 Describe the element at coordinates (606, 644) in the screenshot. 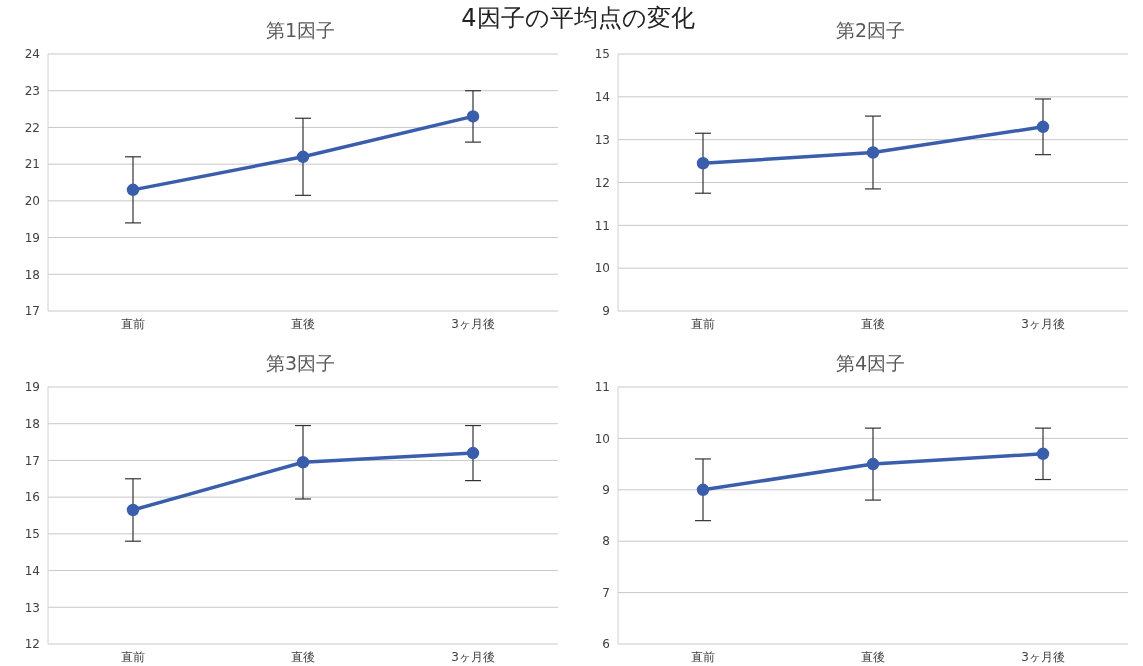

I see `y-tick-label: 6` at that location.